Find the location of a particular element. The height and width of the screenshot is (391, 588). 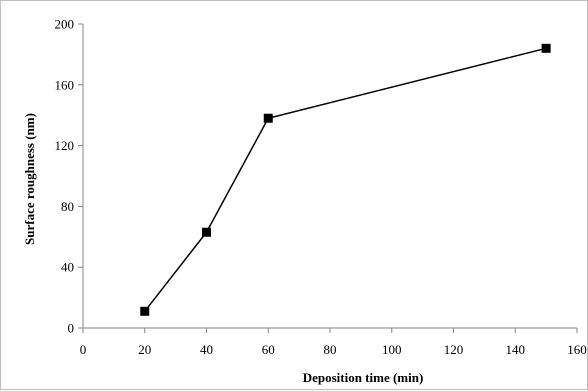

y-axis-title: Surface roughness (nm) is located at coordinates (29, 179).